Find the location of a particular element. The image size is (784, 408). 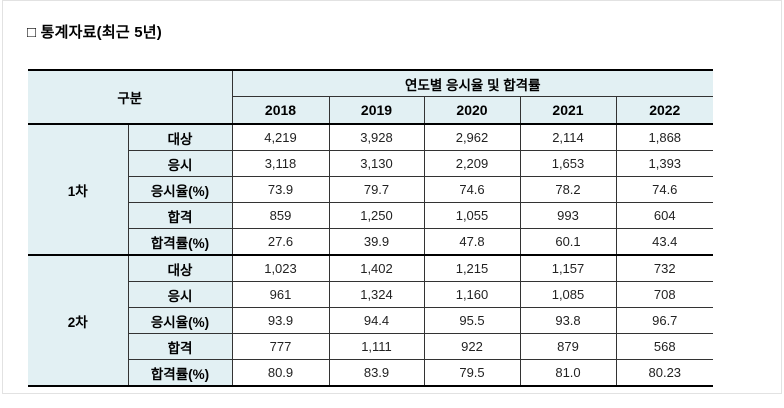

table-cell: 79.5 is located at coordinates (472, 373).